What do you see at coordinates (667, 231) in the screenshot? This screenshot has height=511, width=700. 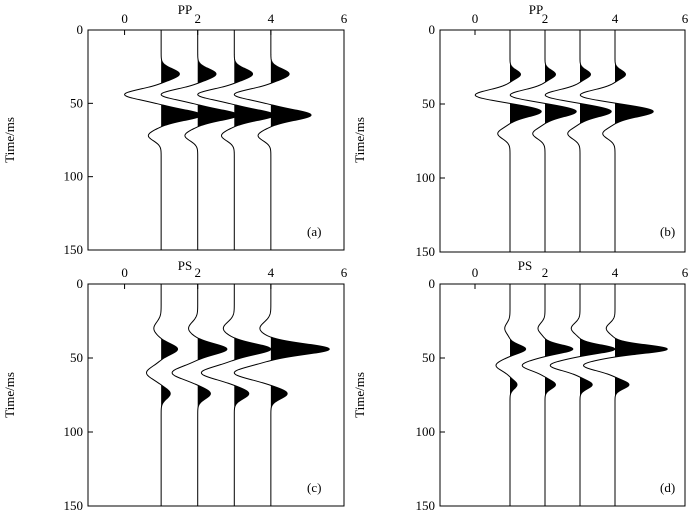 I see `panel-tag: (b)` at bounding box center [667, 231].